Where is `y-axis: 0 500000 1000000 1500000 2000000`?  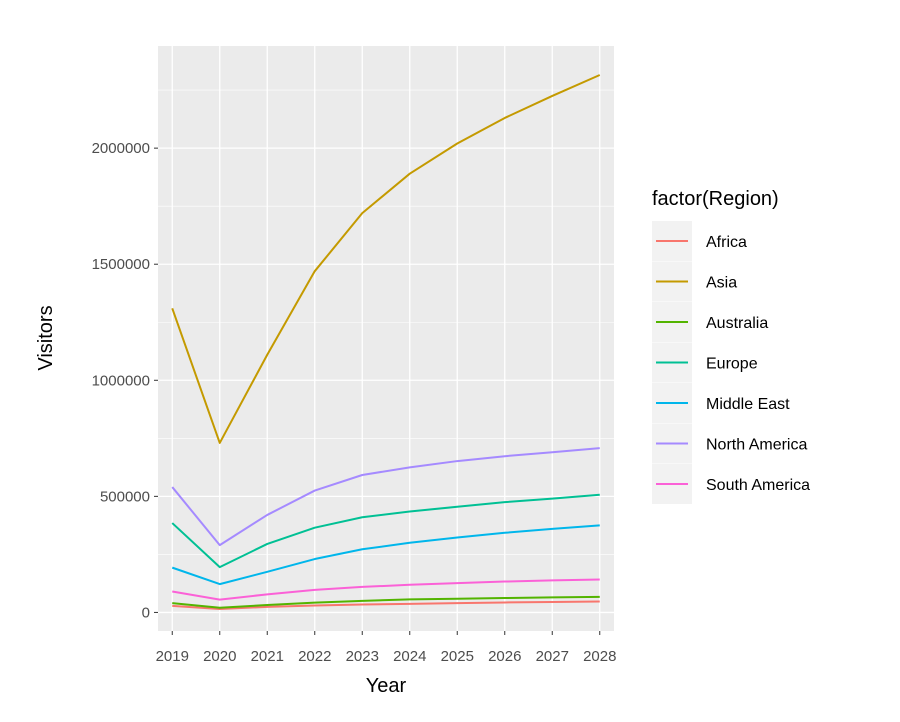
y-axis: 0 500000 1000000 1500000 2000000 is located at coordinates (125, 380).